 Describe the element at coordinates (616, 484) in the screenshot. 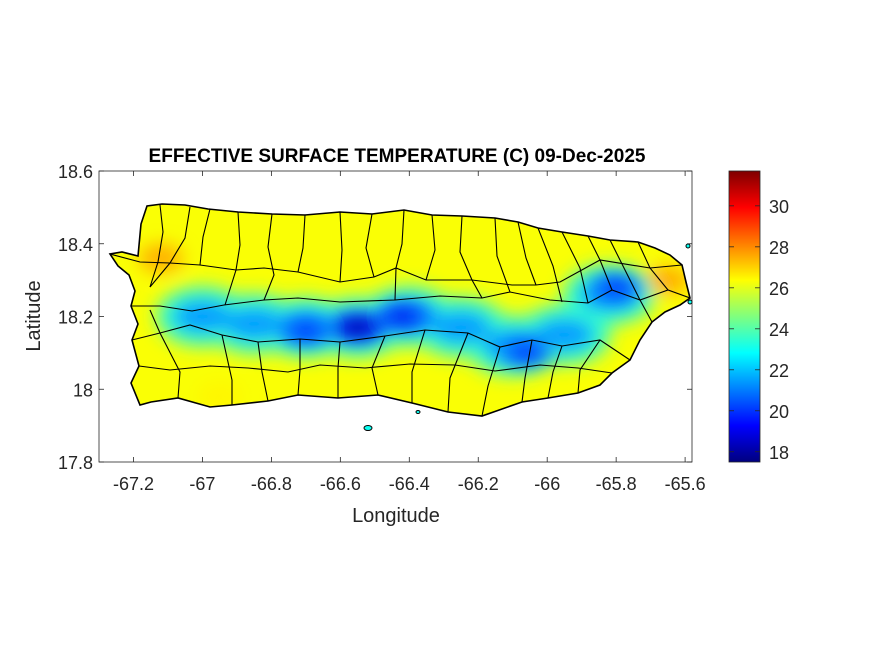

I see `x-tick-label: -65.8` at that location.